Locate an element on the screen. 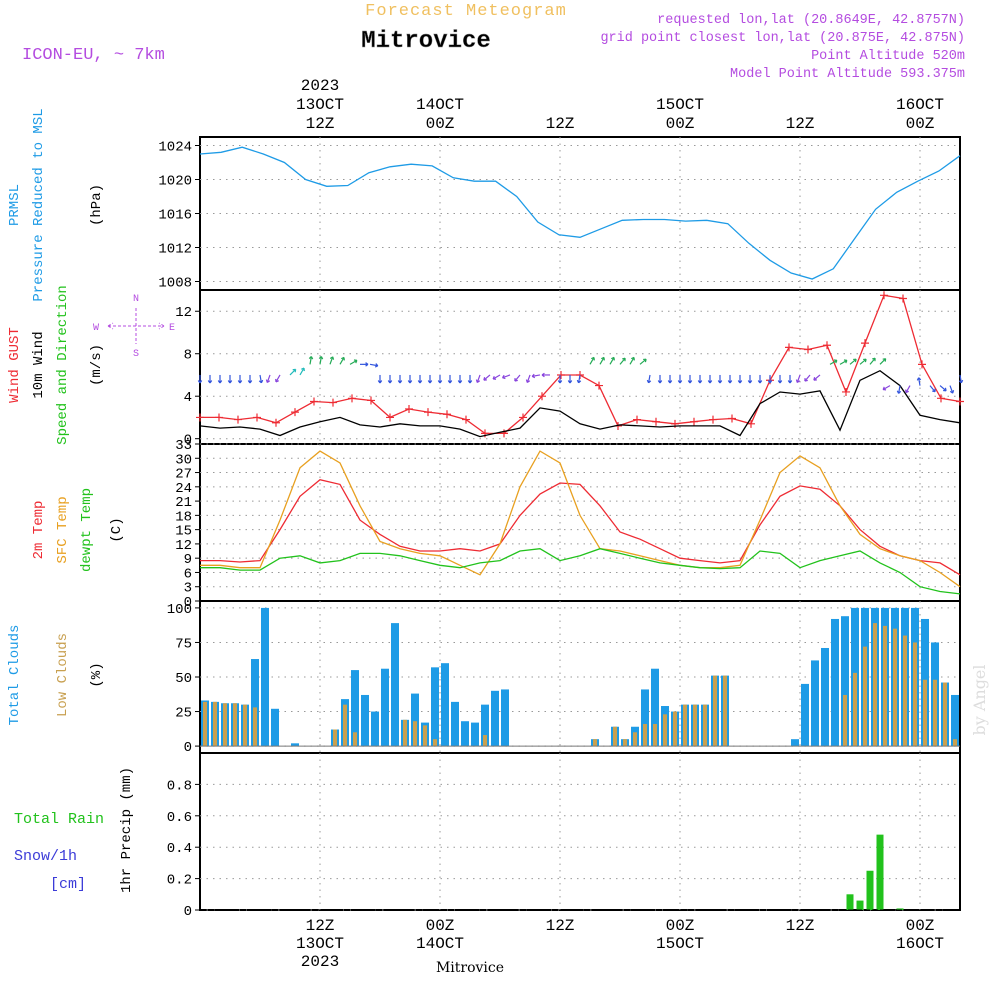  rain-legend: Total Rain is located at coordinates (59, 819).